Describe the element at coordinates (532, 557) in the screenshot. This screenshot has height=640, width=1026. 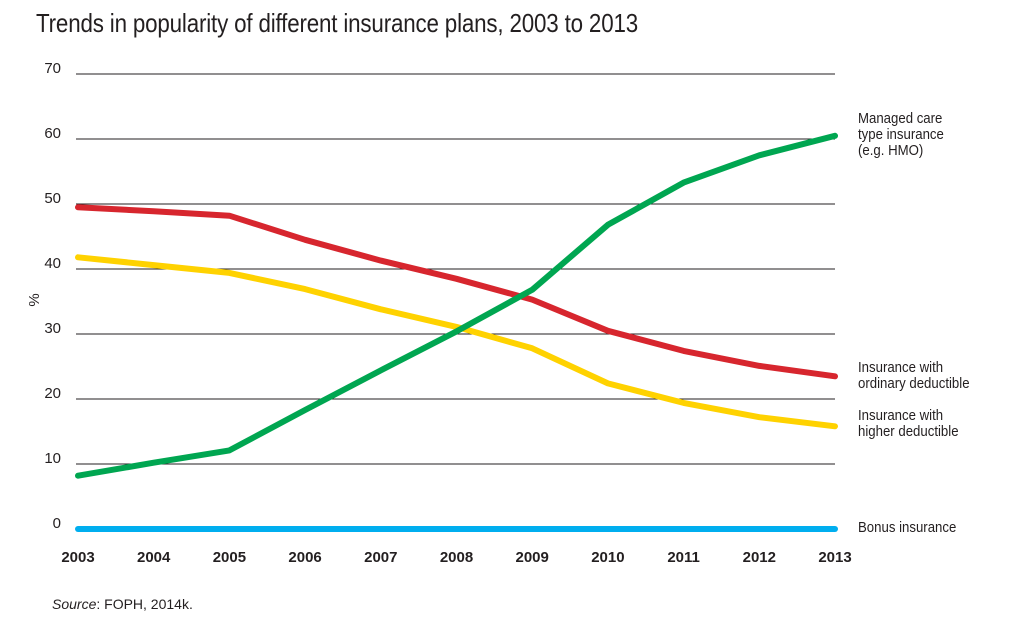
I see `x-tick-label: 2009` at that location.